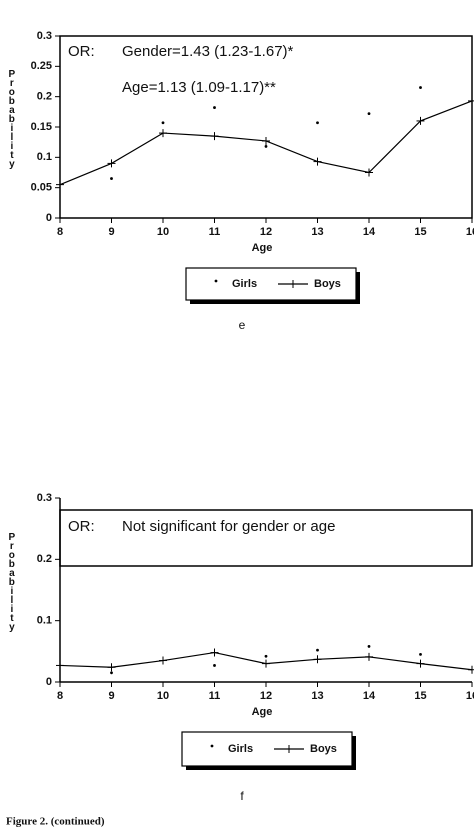  I want to click on y-tick-label: 0.15, so click(41, 127).